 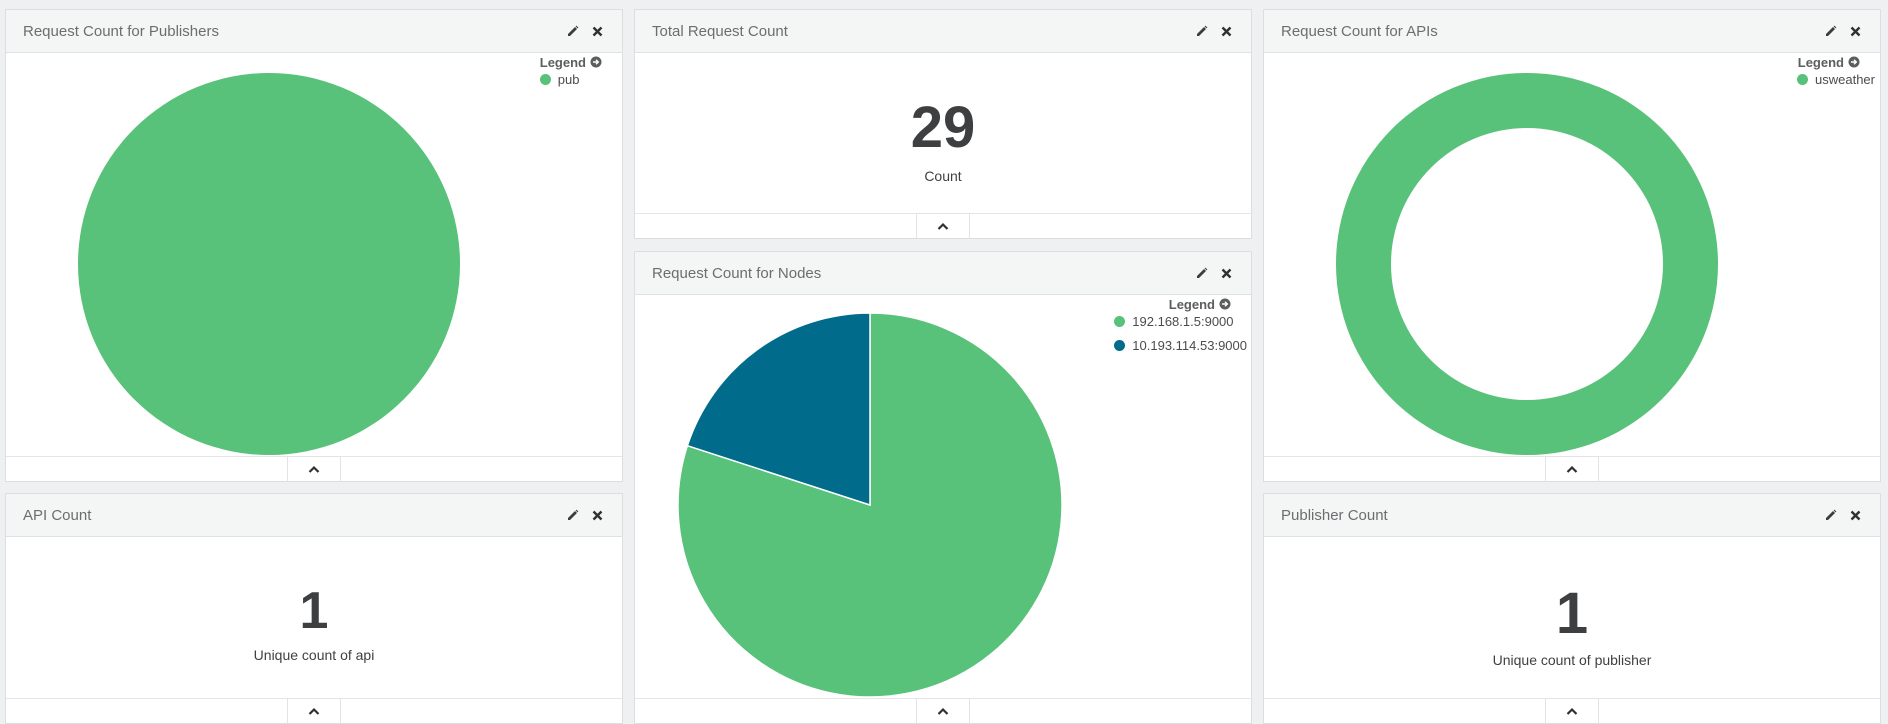 I want to click on legend-item: usweather, so click(x=1836, y=79).